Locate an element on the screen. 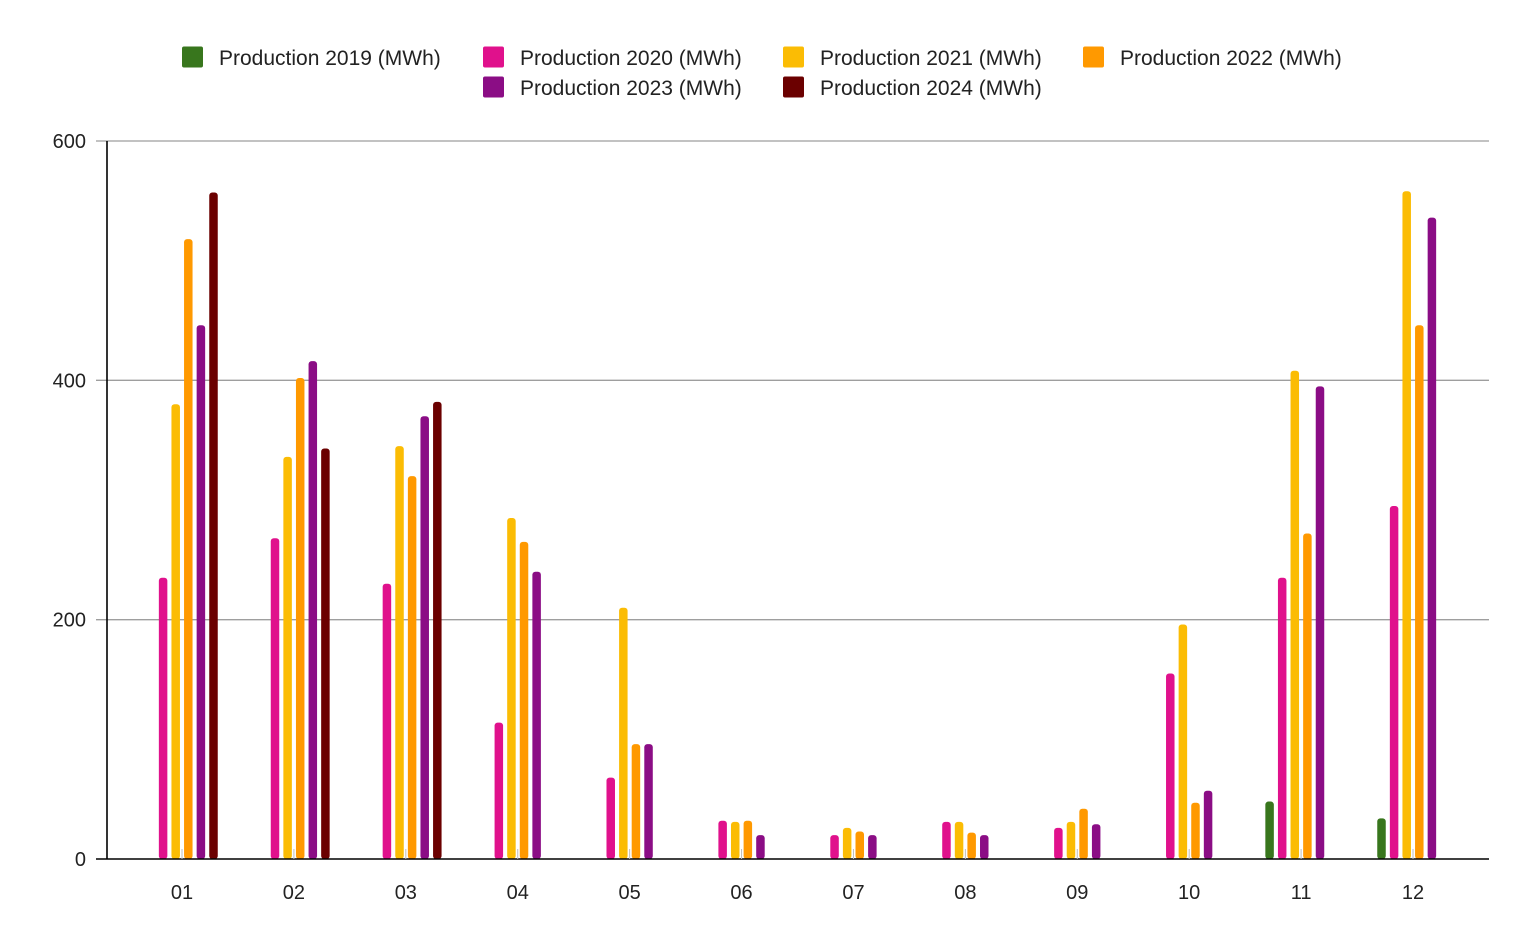  legend-item: Production 2020 (MWh) is located at coordinates (612, 58).